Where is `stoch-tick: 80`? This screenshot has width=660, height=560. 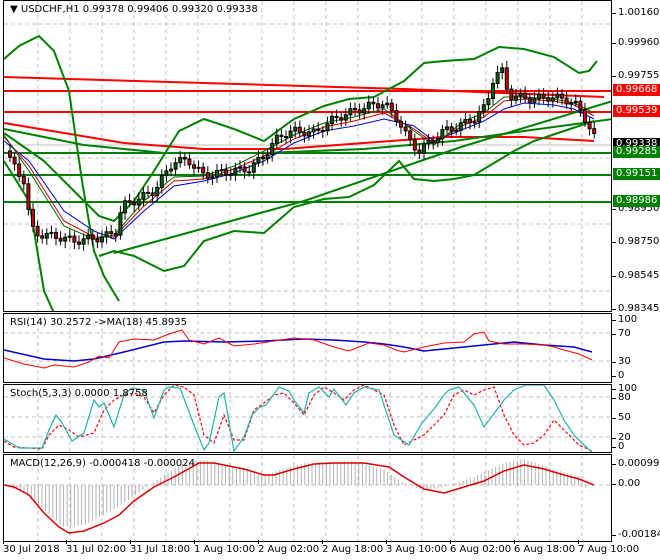
stoch-tick: 80 is located at coordinates (621, 397).